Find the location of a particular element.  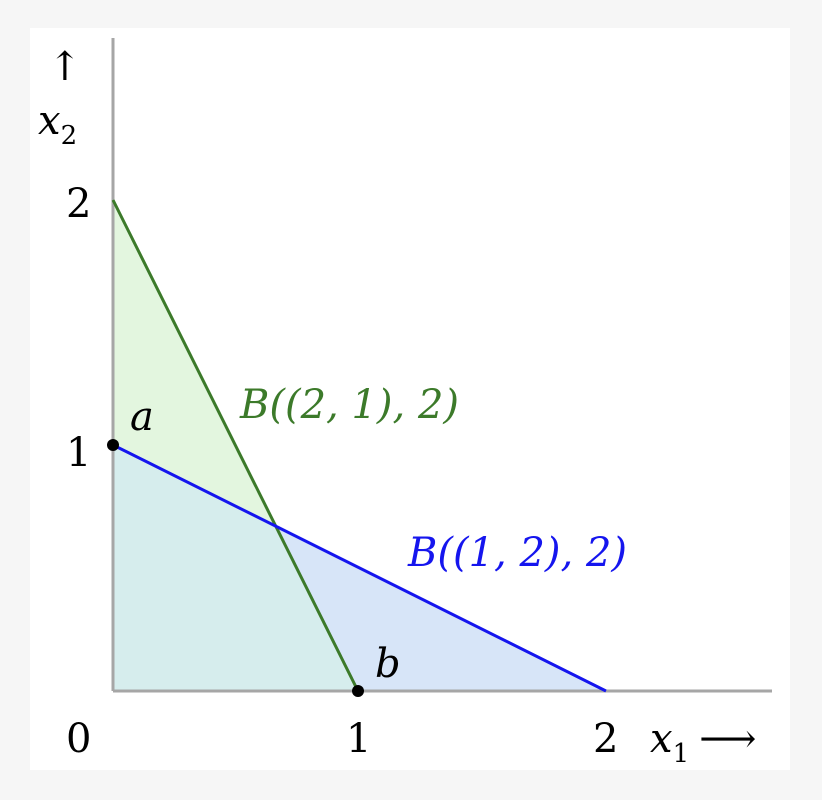

tick-y-1: 1 is located at coordinates (78, 453).